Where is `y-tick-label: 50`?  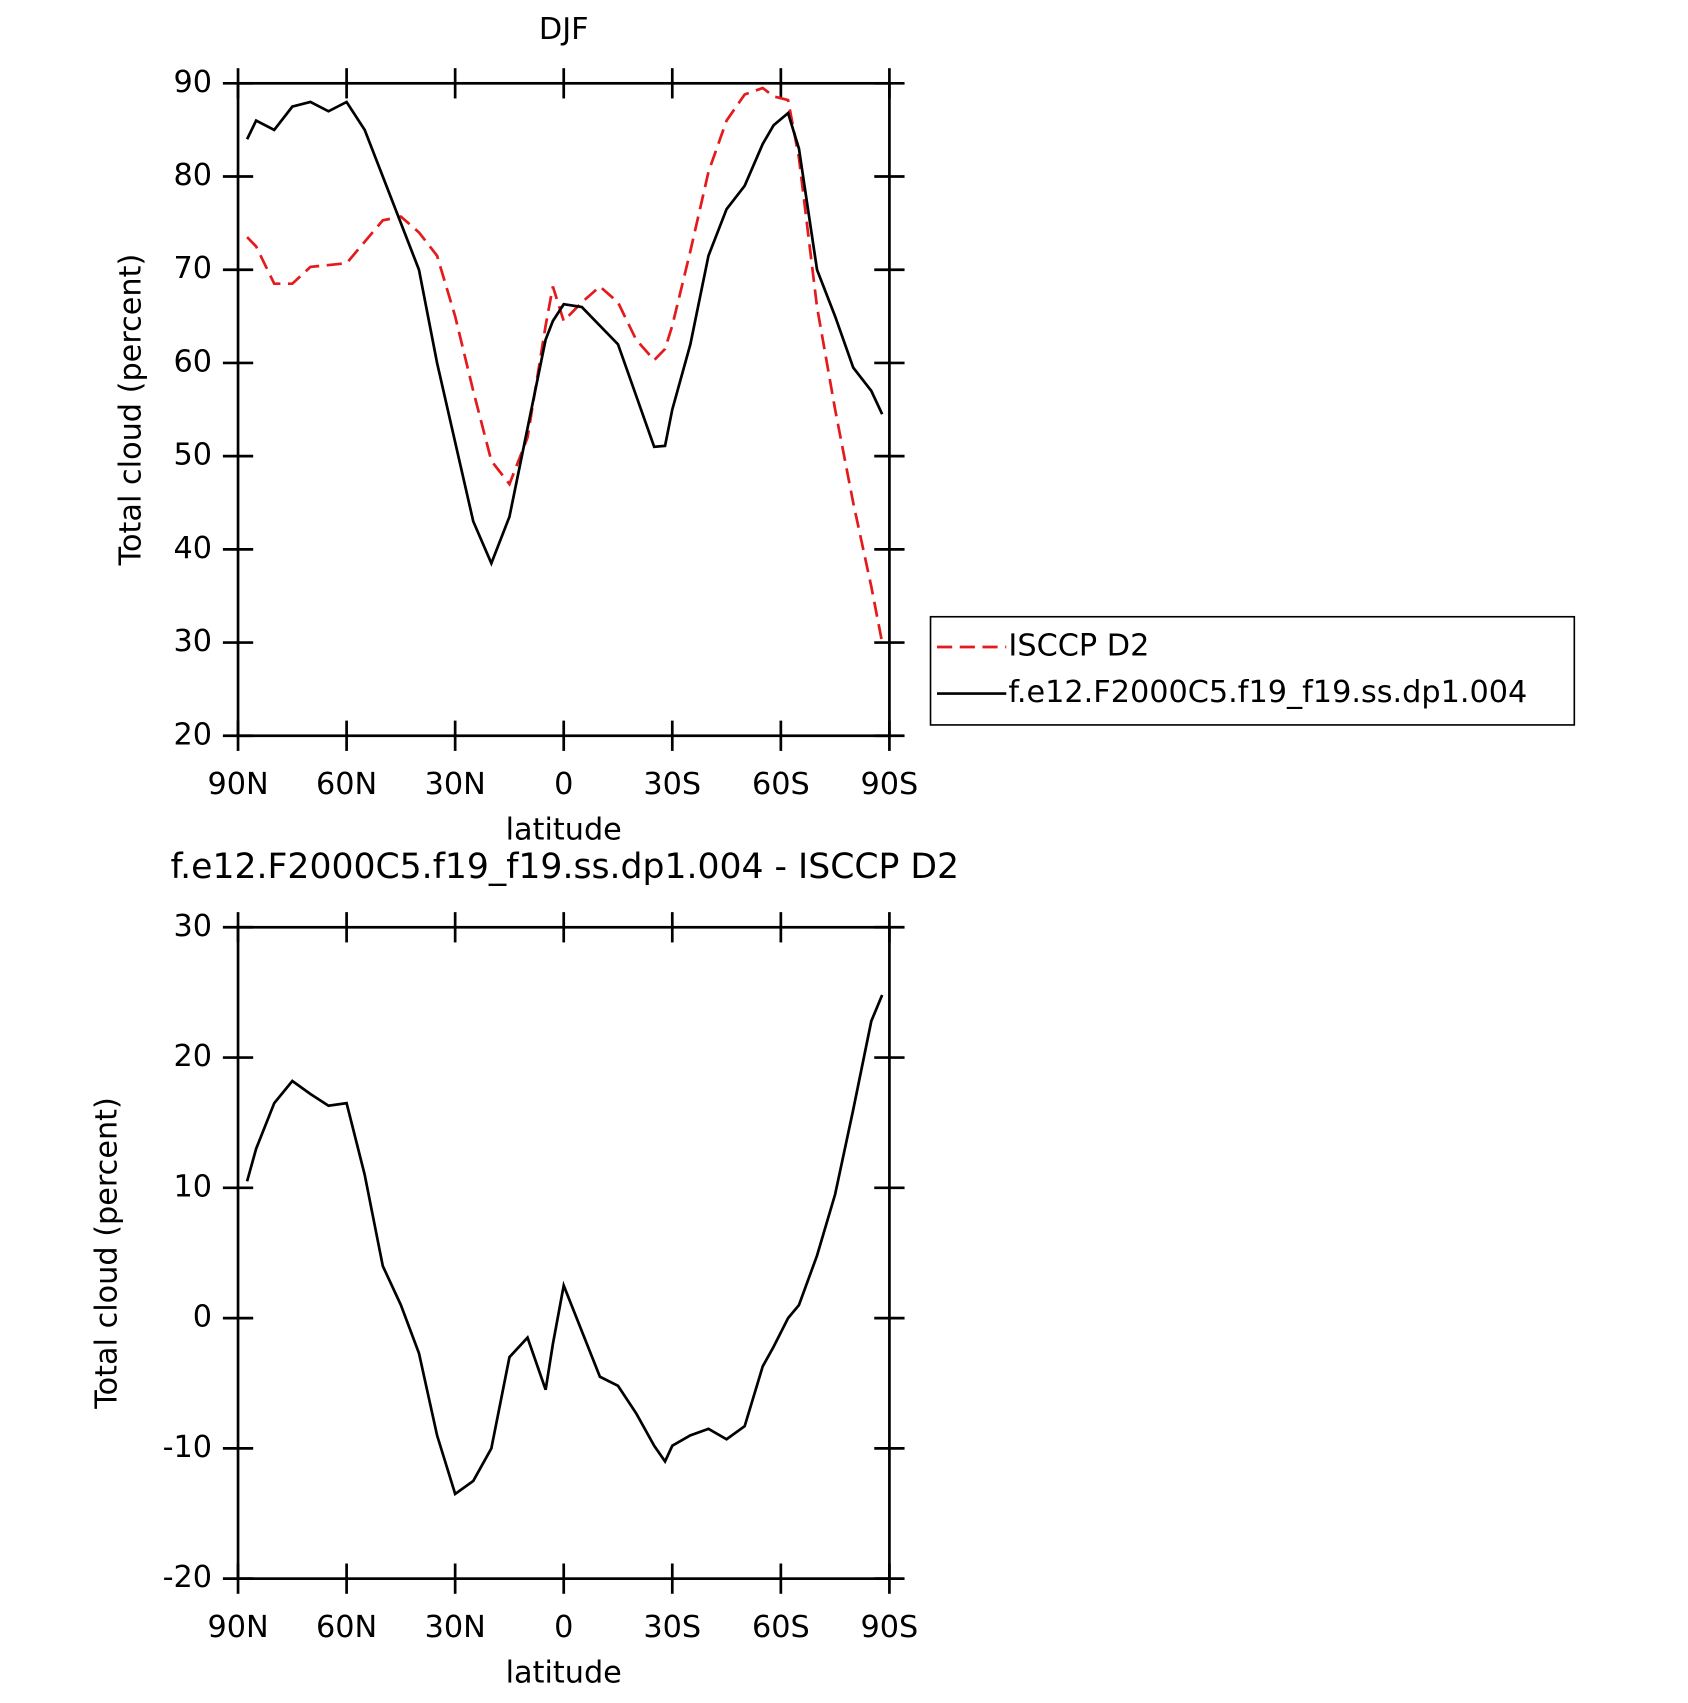 y-tick-label: 50 is located at coordinates (193, 455).